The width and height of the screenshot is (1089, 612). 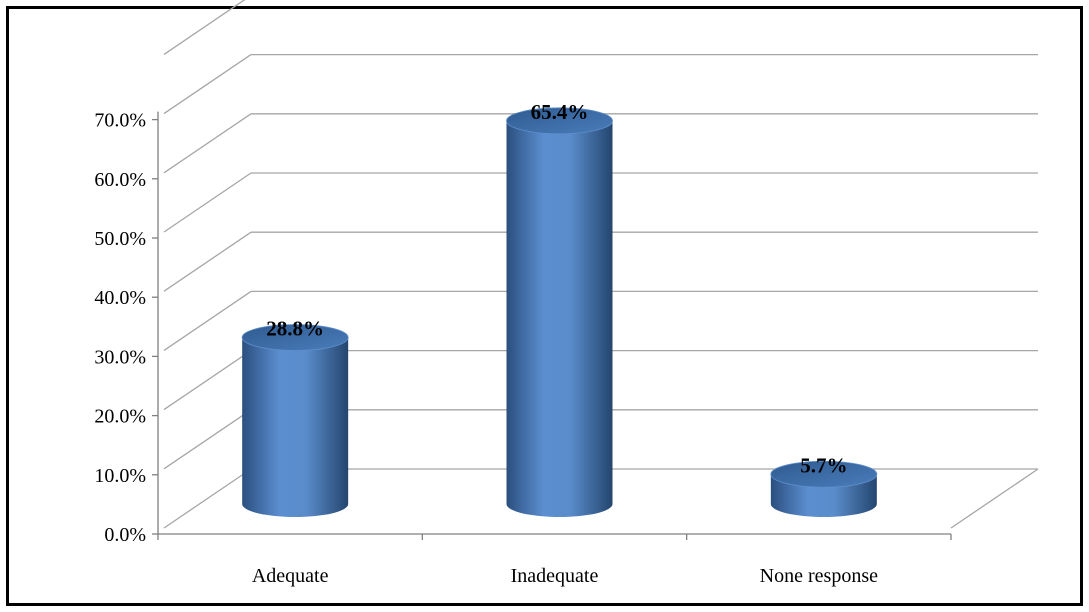 I want to click on y-tick-label: 40.0%, so click(x=120, y=298).